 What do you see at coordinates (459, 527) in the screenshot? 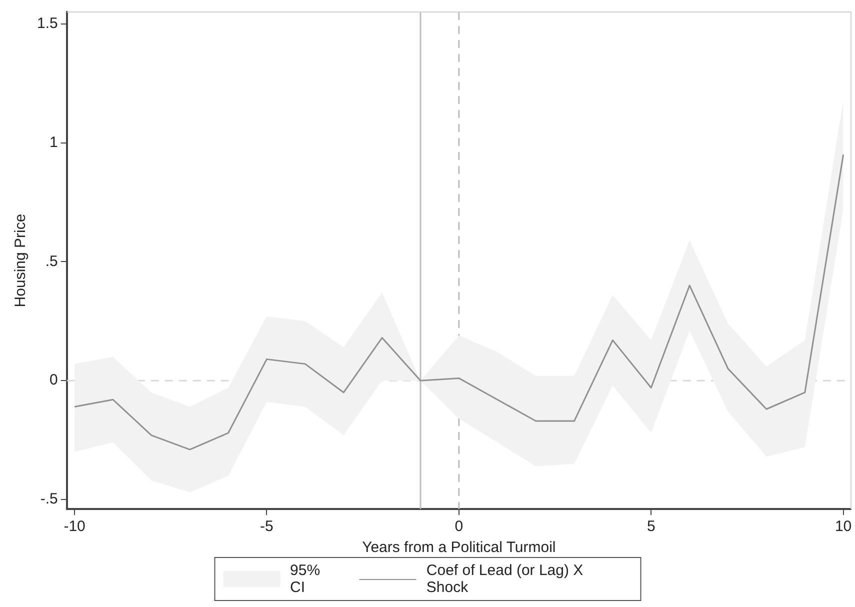
I see `x-tick-label: 0` at bounding box center [459, 527].